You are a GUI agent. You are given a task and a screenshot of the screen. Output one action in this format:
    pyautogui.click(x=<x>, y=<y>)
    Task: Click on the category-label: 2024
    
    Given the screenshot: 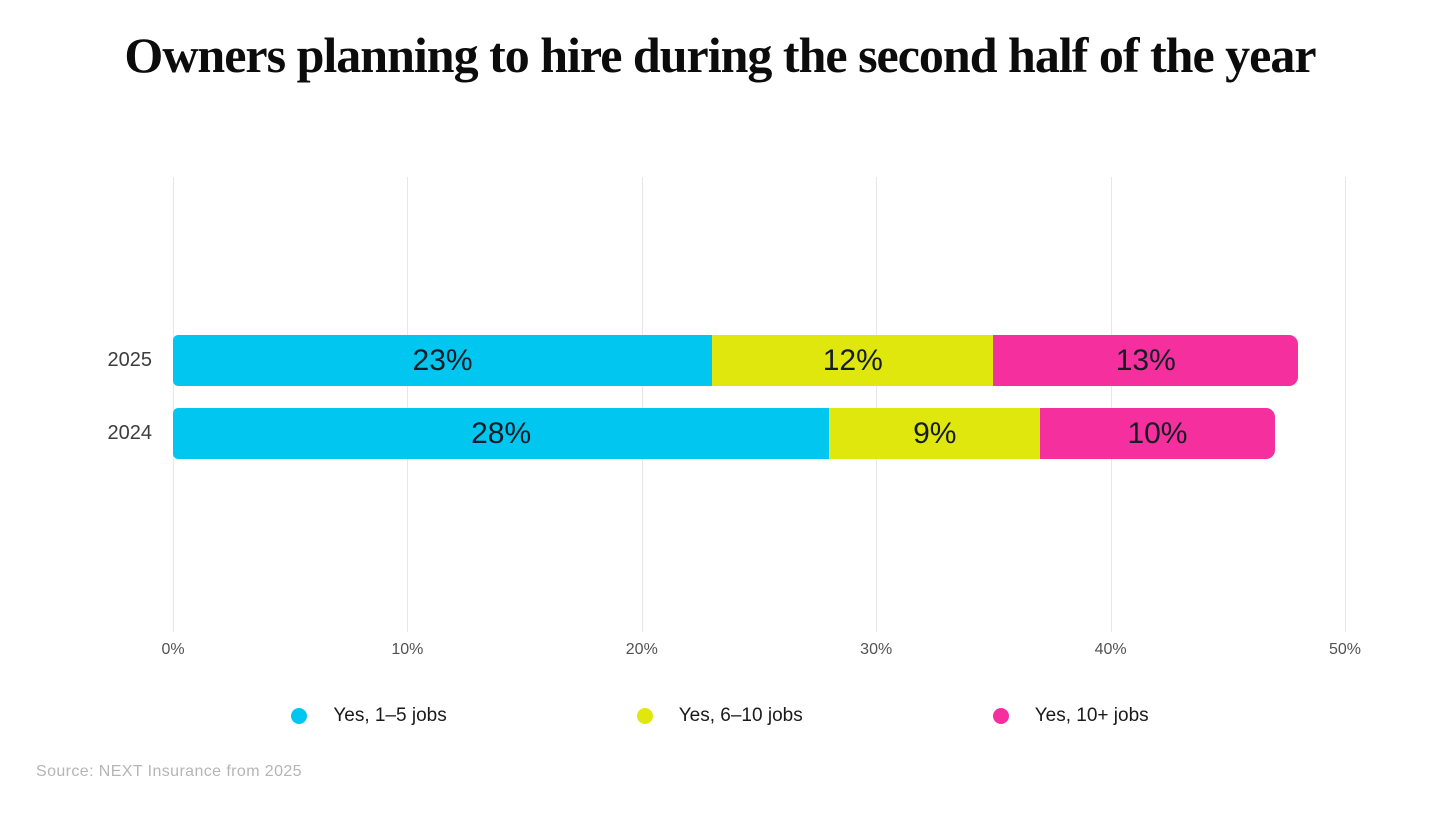 What is the action you would take?
    pyautogui.click(x=130, y=433)
    